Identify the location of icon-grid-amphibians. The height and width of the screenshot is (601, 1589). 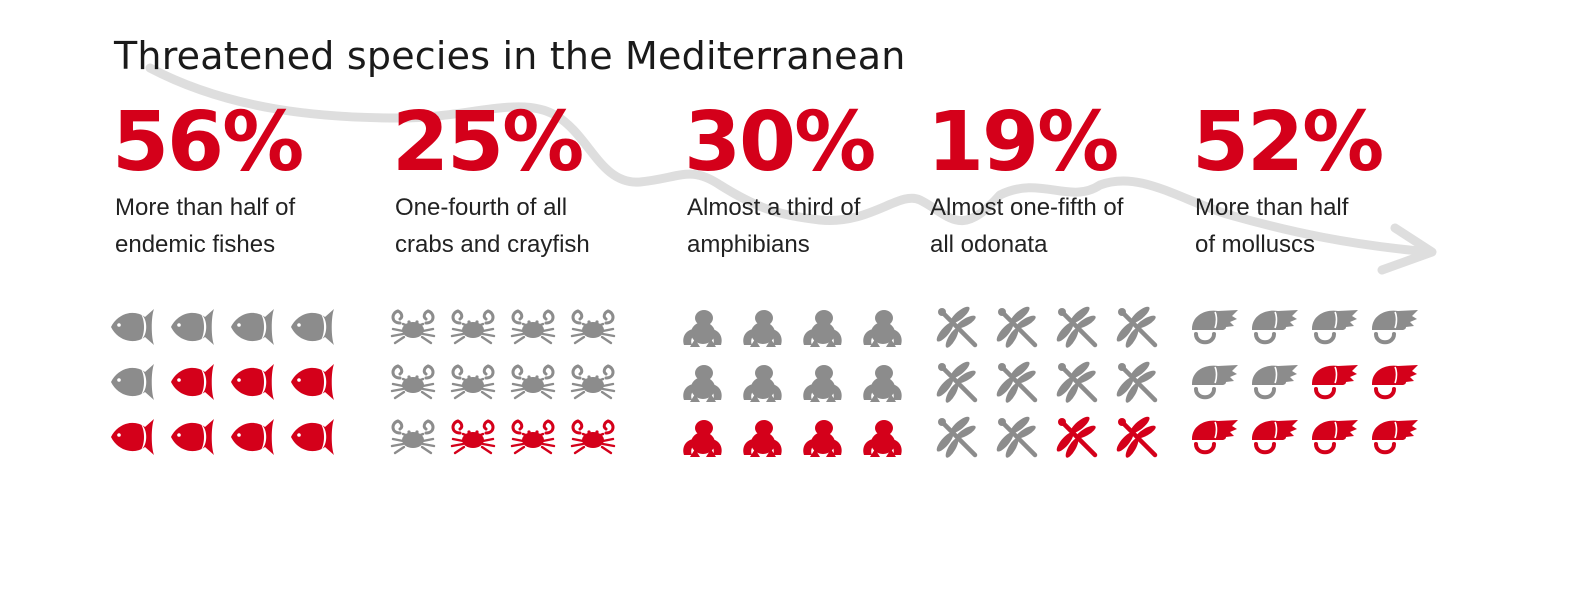
(813, 385).